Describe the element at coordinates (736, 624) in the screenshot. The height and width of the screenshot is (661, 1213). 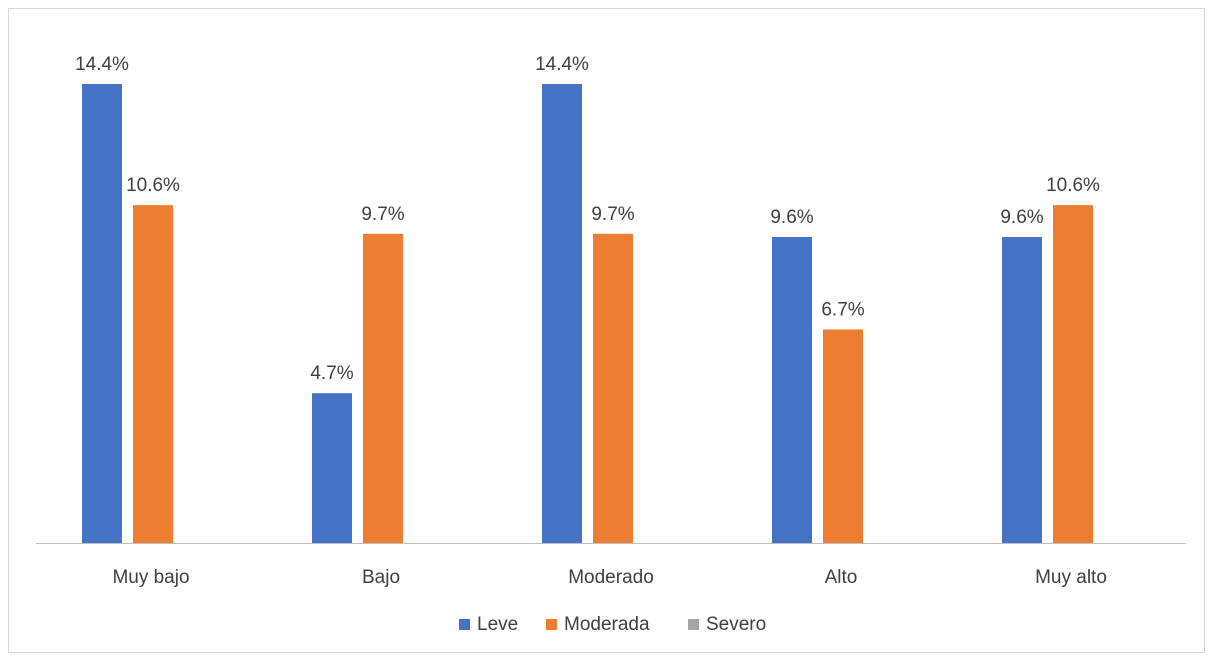
I see `legend-label-severo: Severo` at that location.